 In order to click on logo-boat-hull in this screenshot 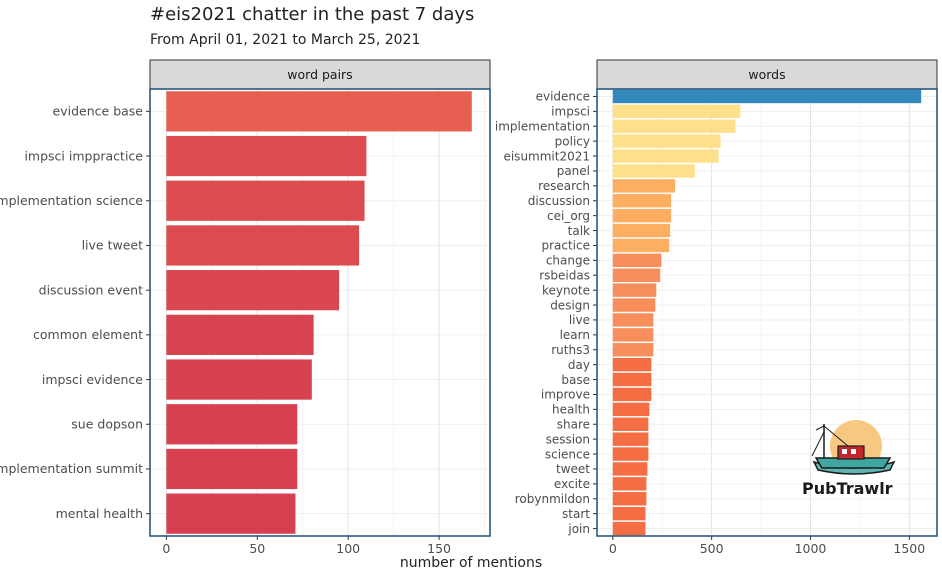, I will do `click(853, 463)`.